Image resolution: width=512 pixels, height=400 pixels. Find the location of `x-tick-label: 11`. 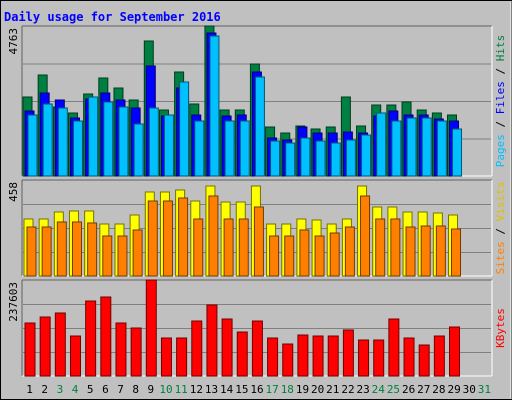

x-tick-label: 11 is located at coordinates (181, 389).